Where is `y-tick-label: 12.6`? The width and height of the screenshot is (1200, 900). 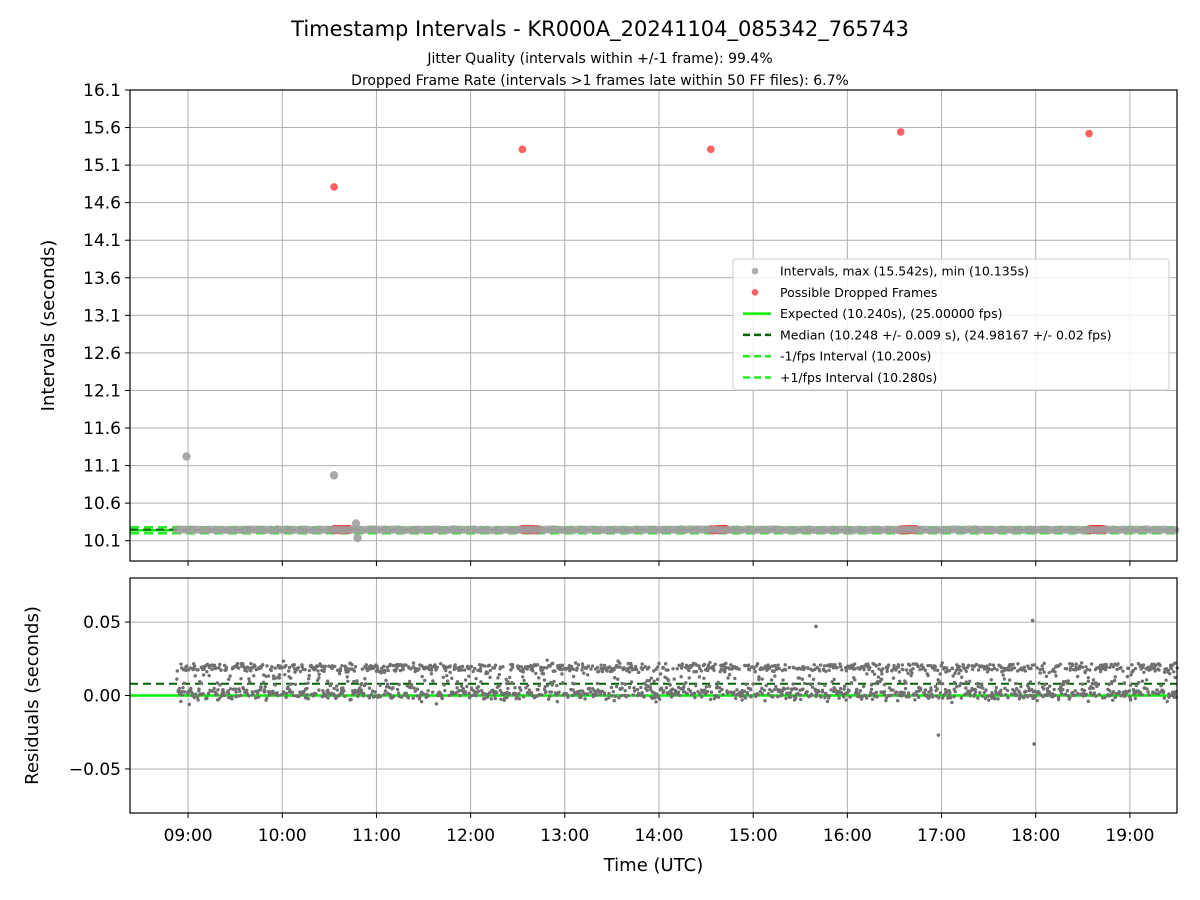
y-tick-label: 12.6 is located at coordinates (102, 354).